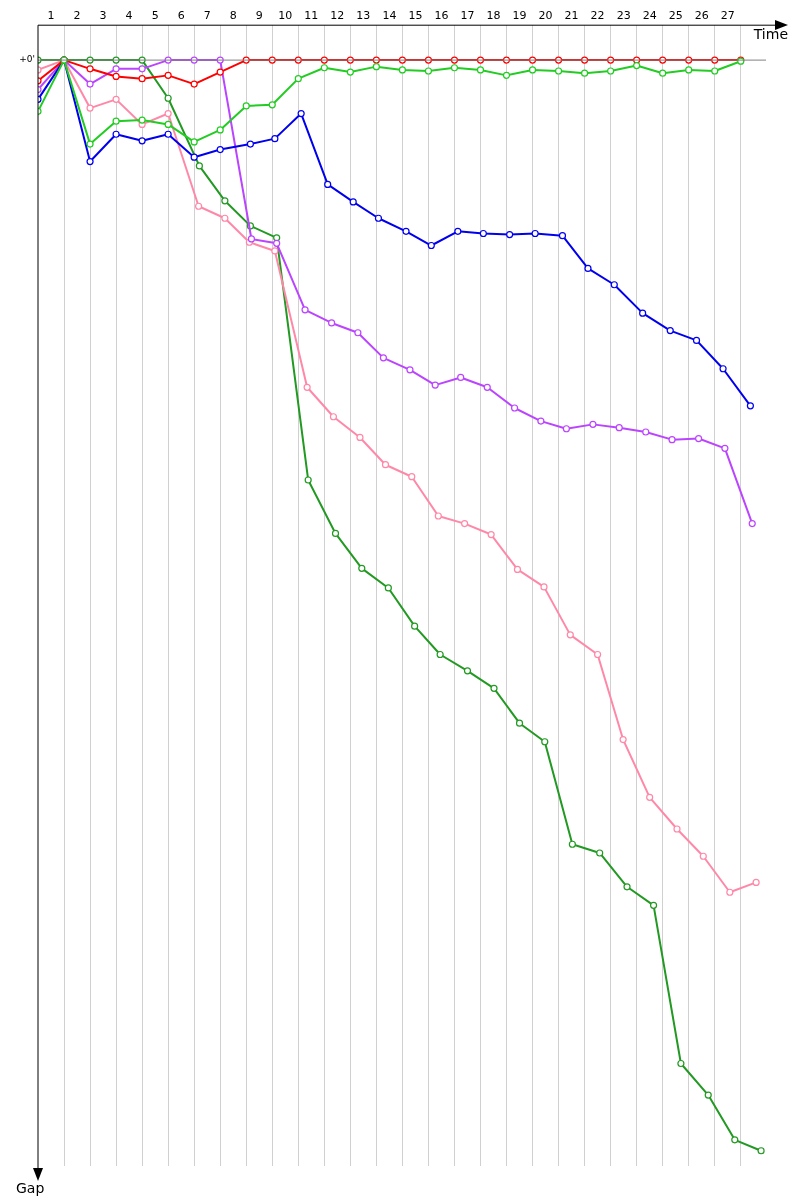  I want to click on x-tick-label: 23, so click(623, 16).